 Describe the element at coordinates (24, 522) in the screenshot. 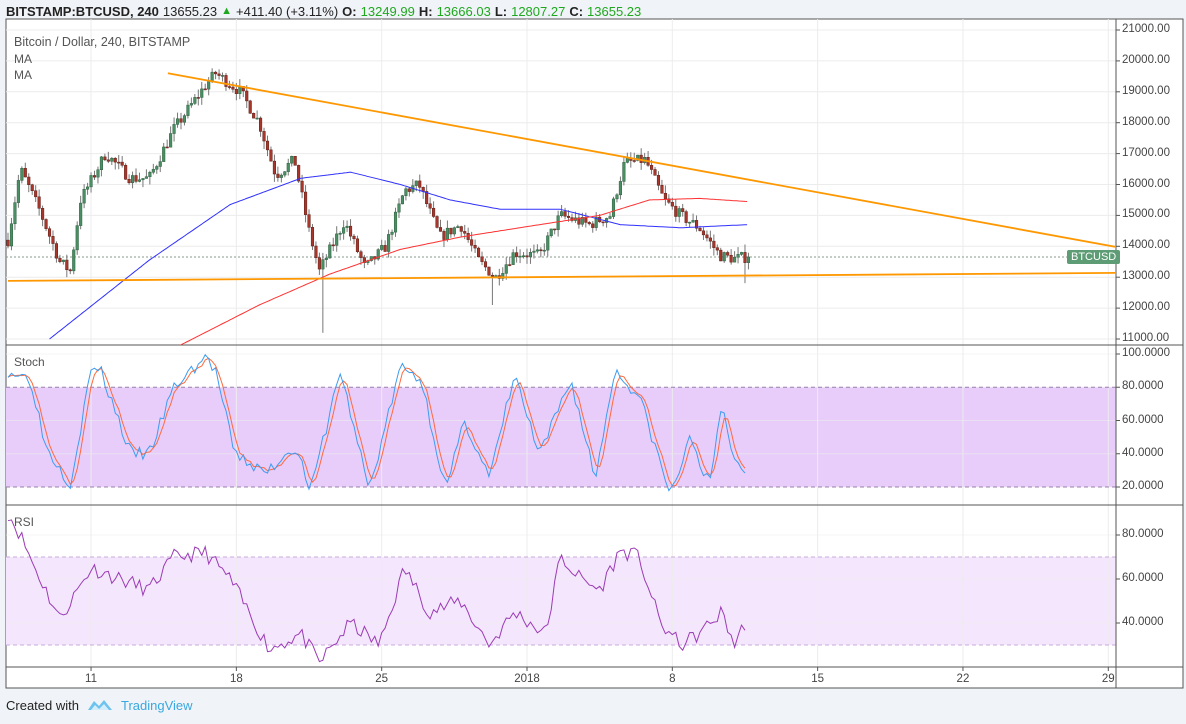

I see `rsi-legend: RSI` at that location.